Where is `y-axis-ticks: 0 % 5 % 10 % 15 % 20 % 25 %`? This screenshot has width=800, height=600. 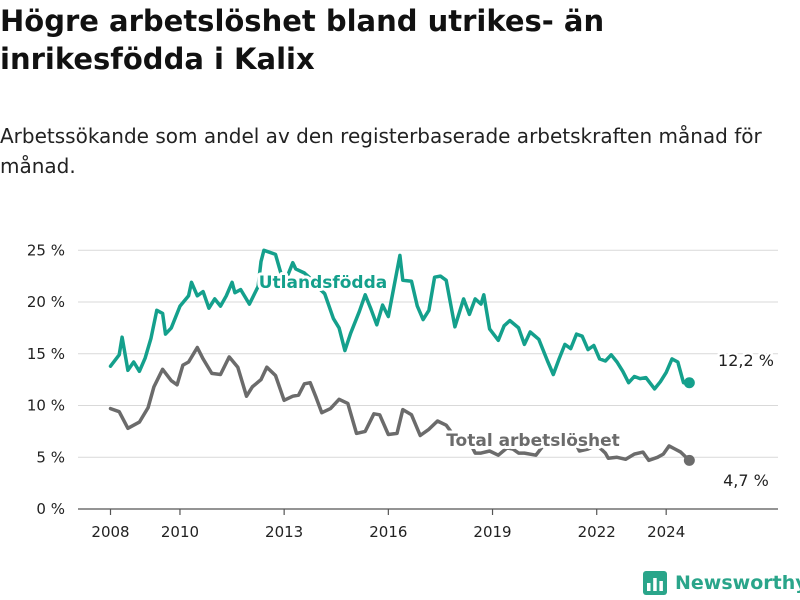 y-axis-ticks: 0 % 5 % 10 % 15 % 20 % 25 % is located at coordinates (46, 379).